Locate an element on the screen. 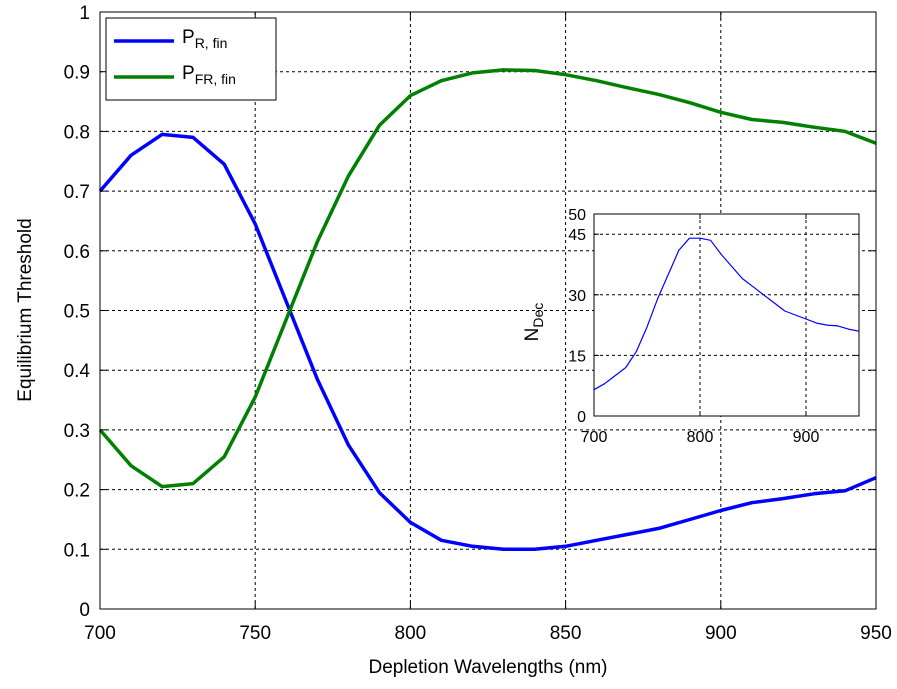  inset-frame is located at coordinates (726, 315).